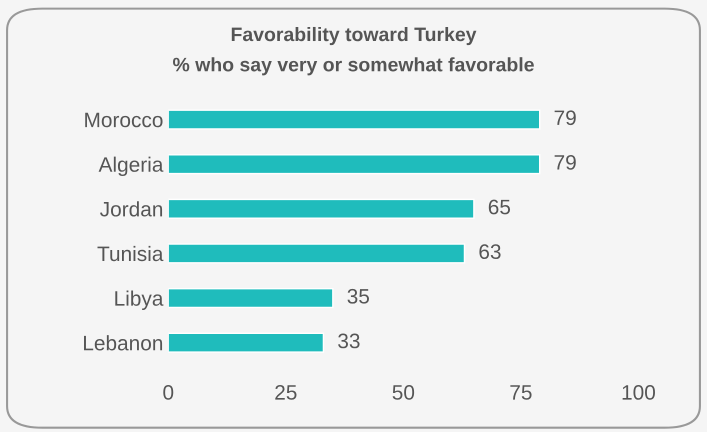 Image resolution: width=707 pixels, height=432 pixels. Describe the element at coordinates (354, 36) in the screenshot. I see `chart-title: Favorability toward Turkey` at that location.